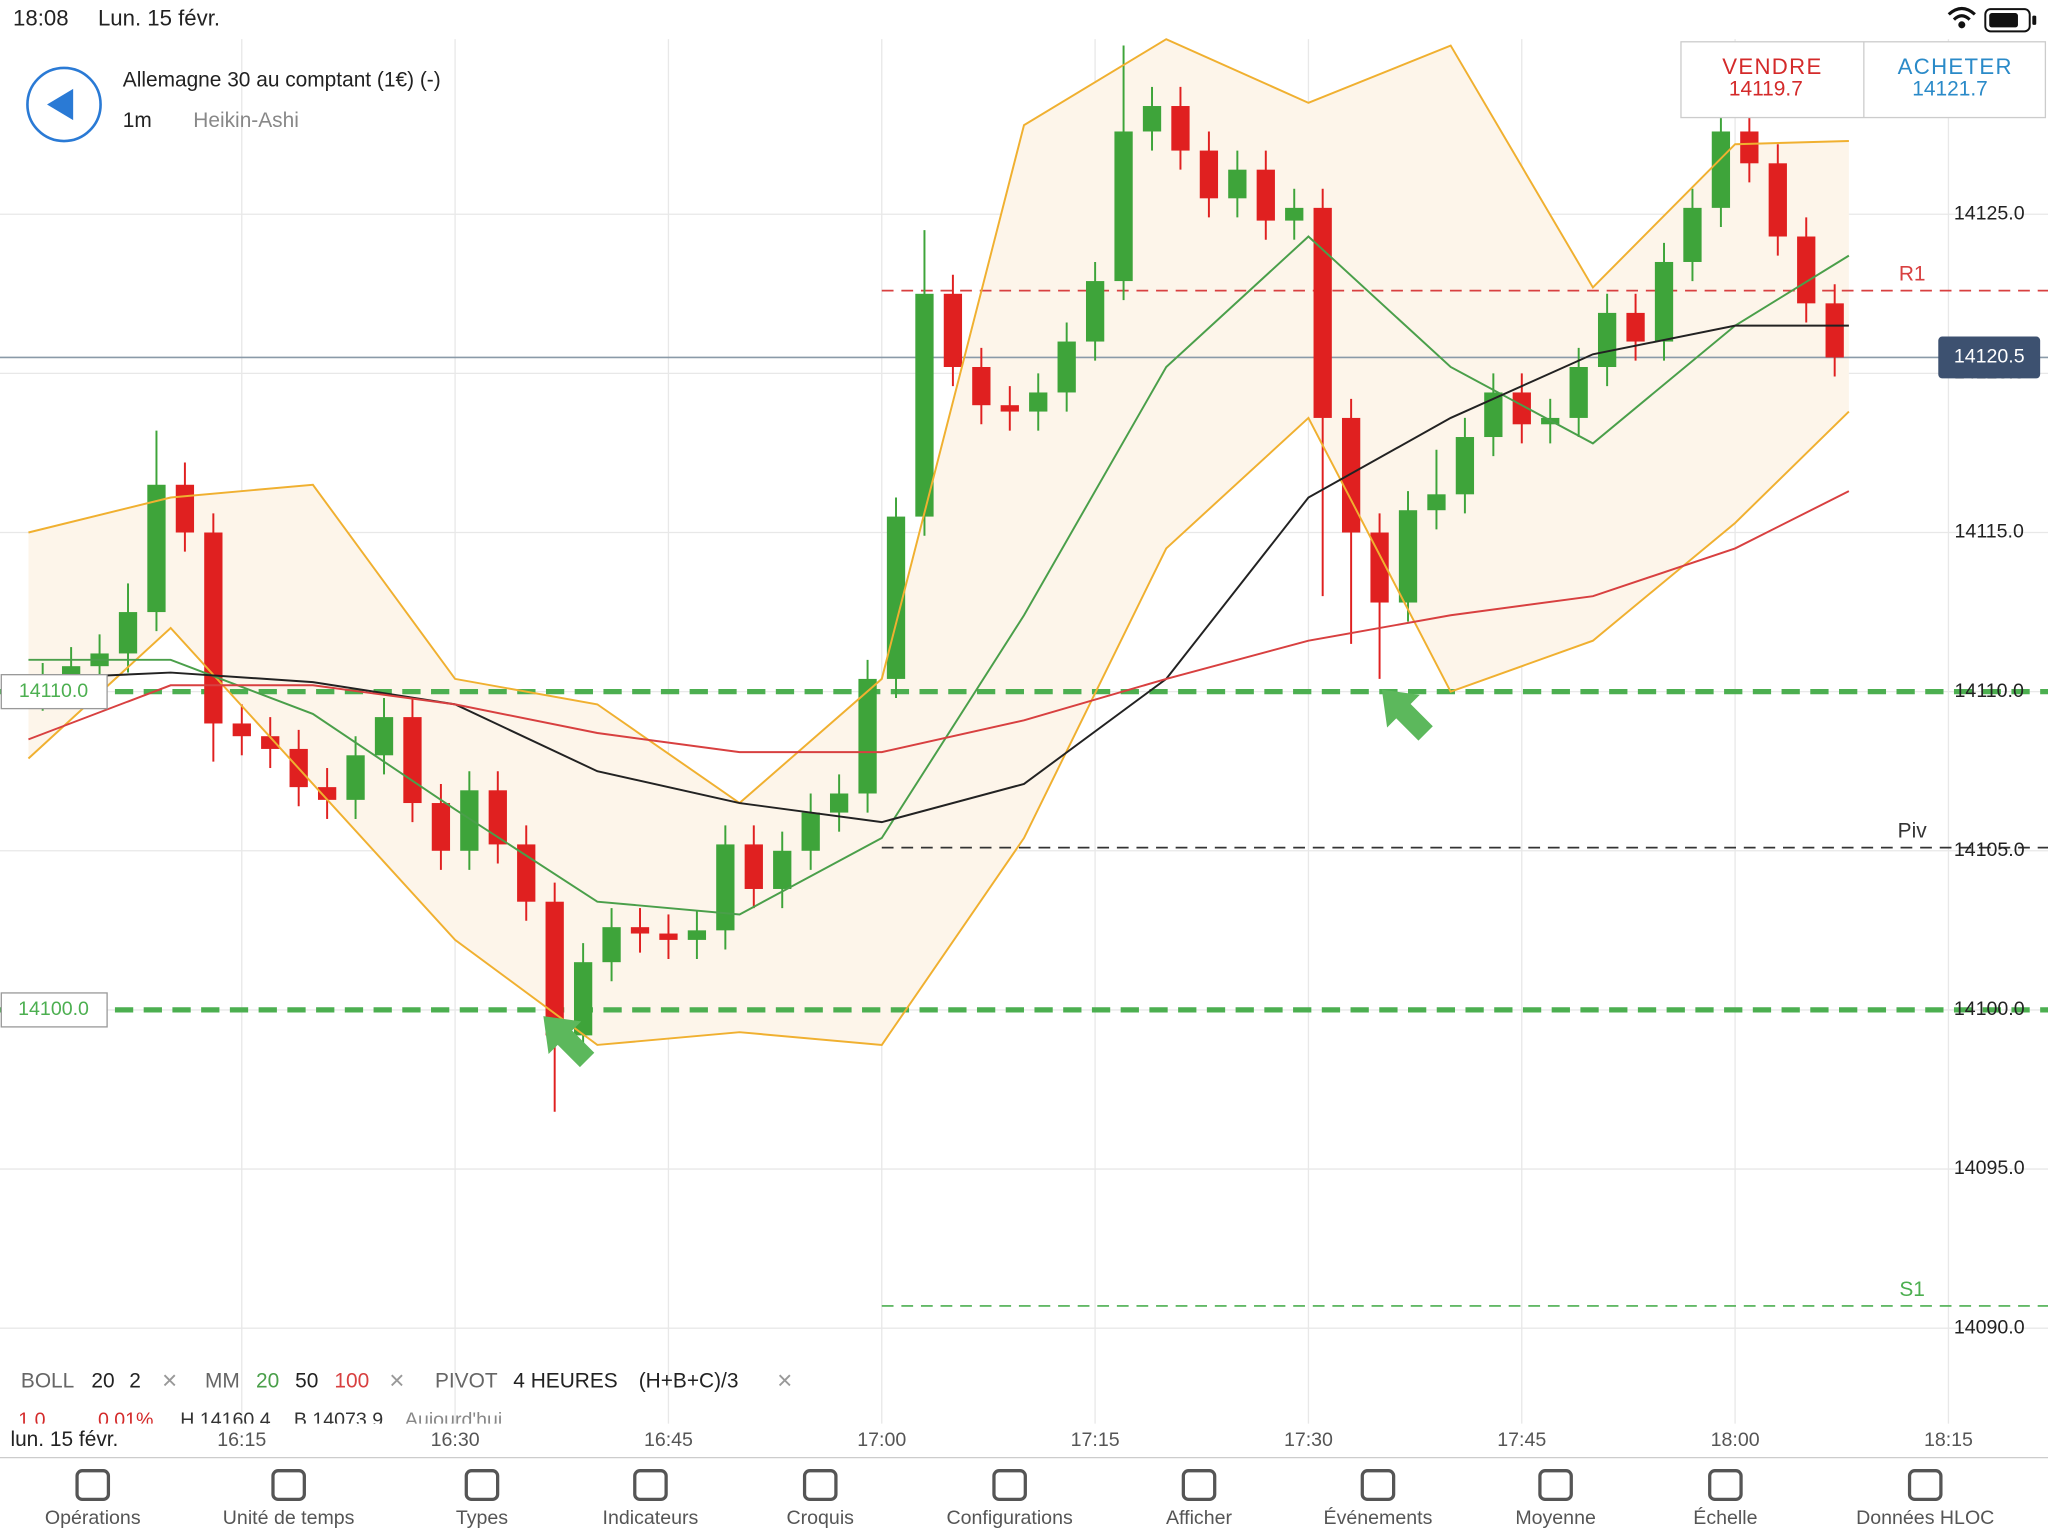  Describe the element at coordinates (1925, 1518) in the screenshot. I see `toolbar-label: Données HLOC` at that location.